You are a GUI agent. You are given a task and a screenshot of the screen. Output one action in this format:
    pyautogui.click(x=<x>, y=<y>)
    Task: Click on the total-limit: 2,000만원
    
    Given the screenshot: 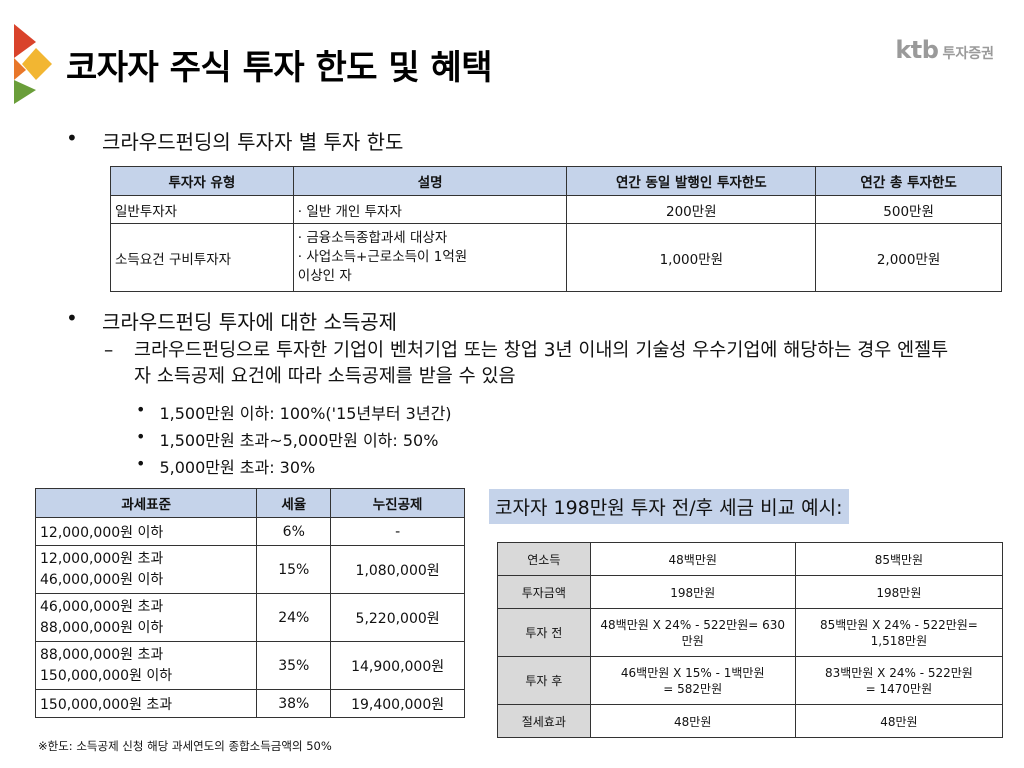 What is the action you would take?
    pyautogui.click(x=908, y=257)
    